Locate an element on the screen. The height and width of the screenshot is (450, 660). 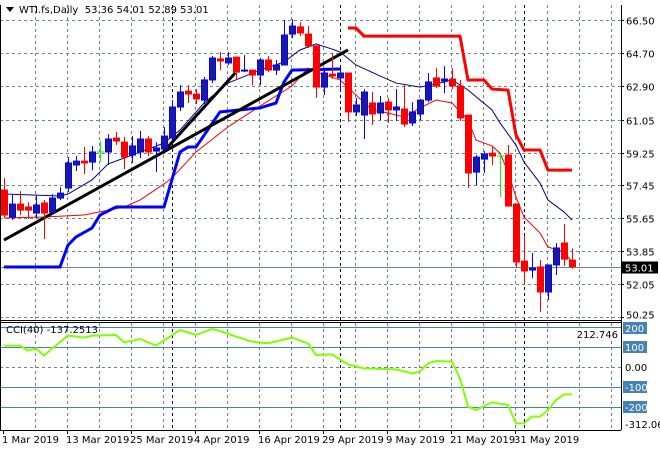
cci-tick-label: -312.062 is located at coordinates (642, 425).